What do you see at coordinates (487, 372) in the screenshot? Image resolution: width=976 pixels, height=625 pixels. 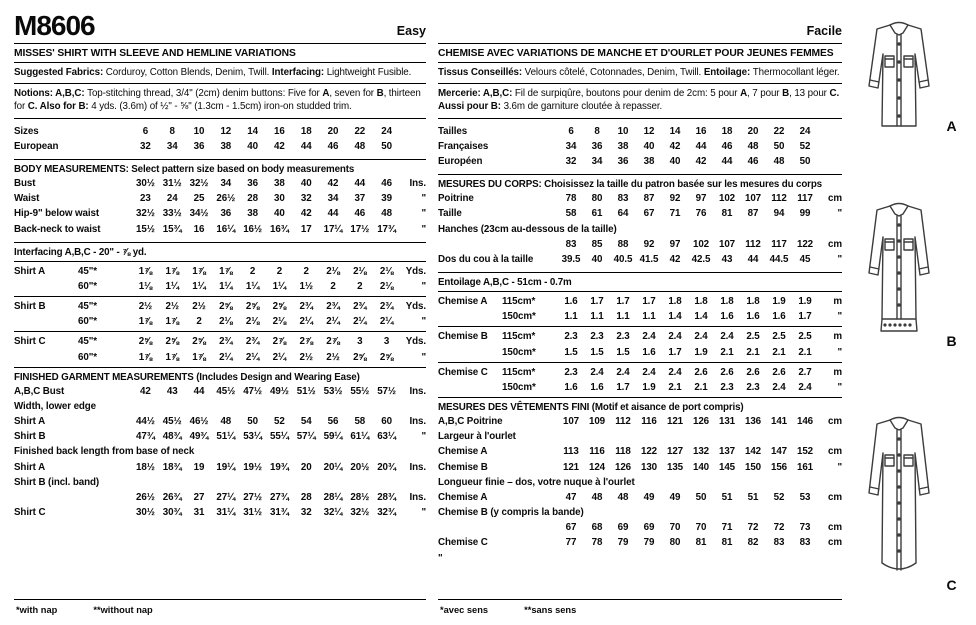 I see `row-label: Chemise C 115cm*` at bounding box center [487, 372].